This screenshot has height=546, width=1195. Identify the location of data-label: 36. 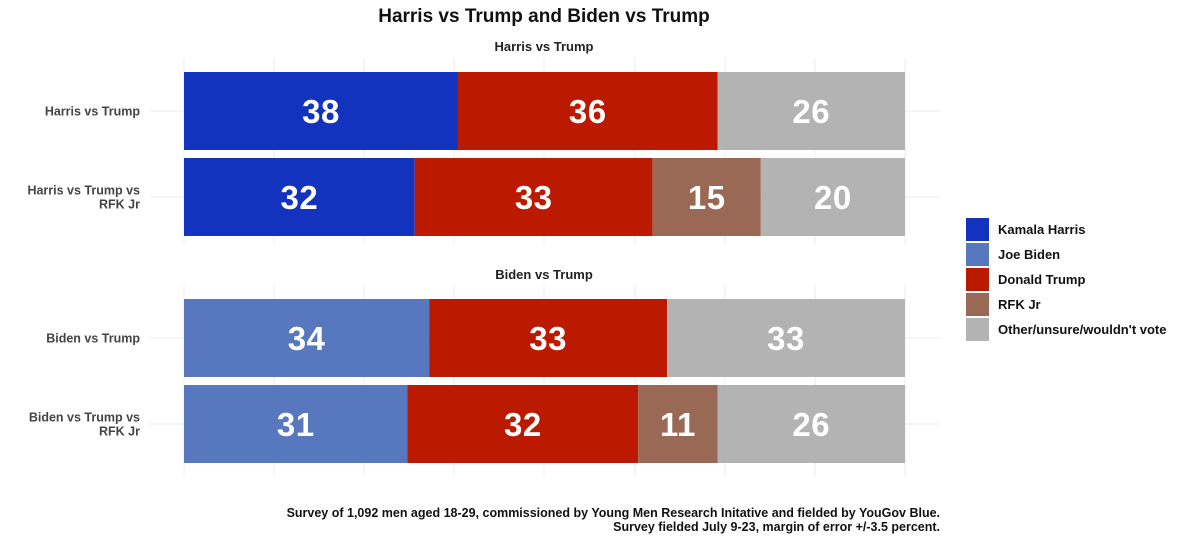
(588, 111).